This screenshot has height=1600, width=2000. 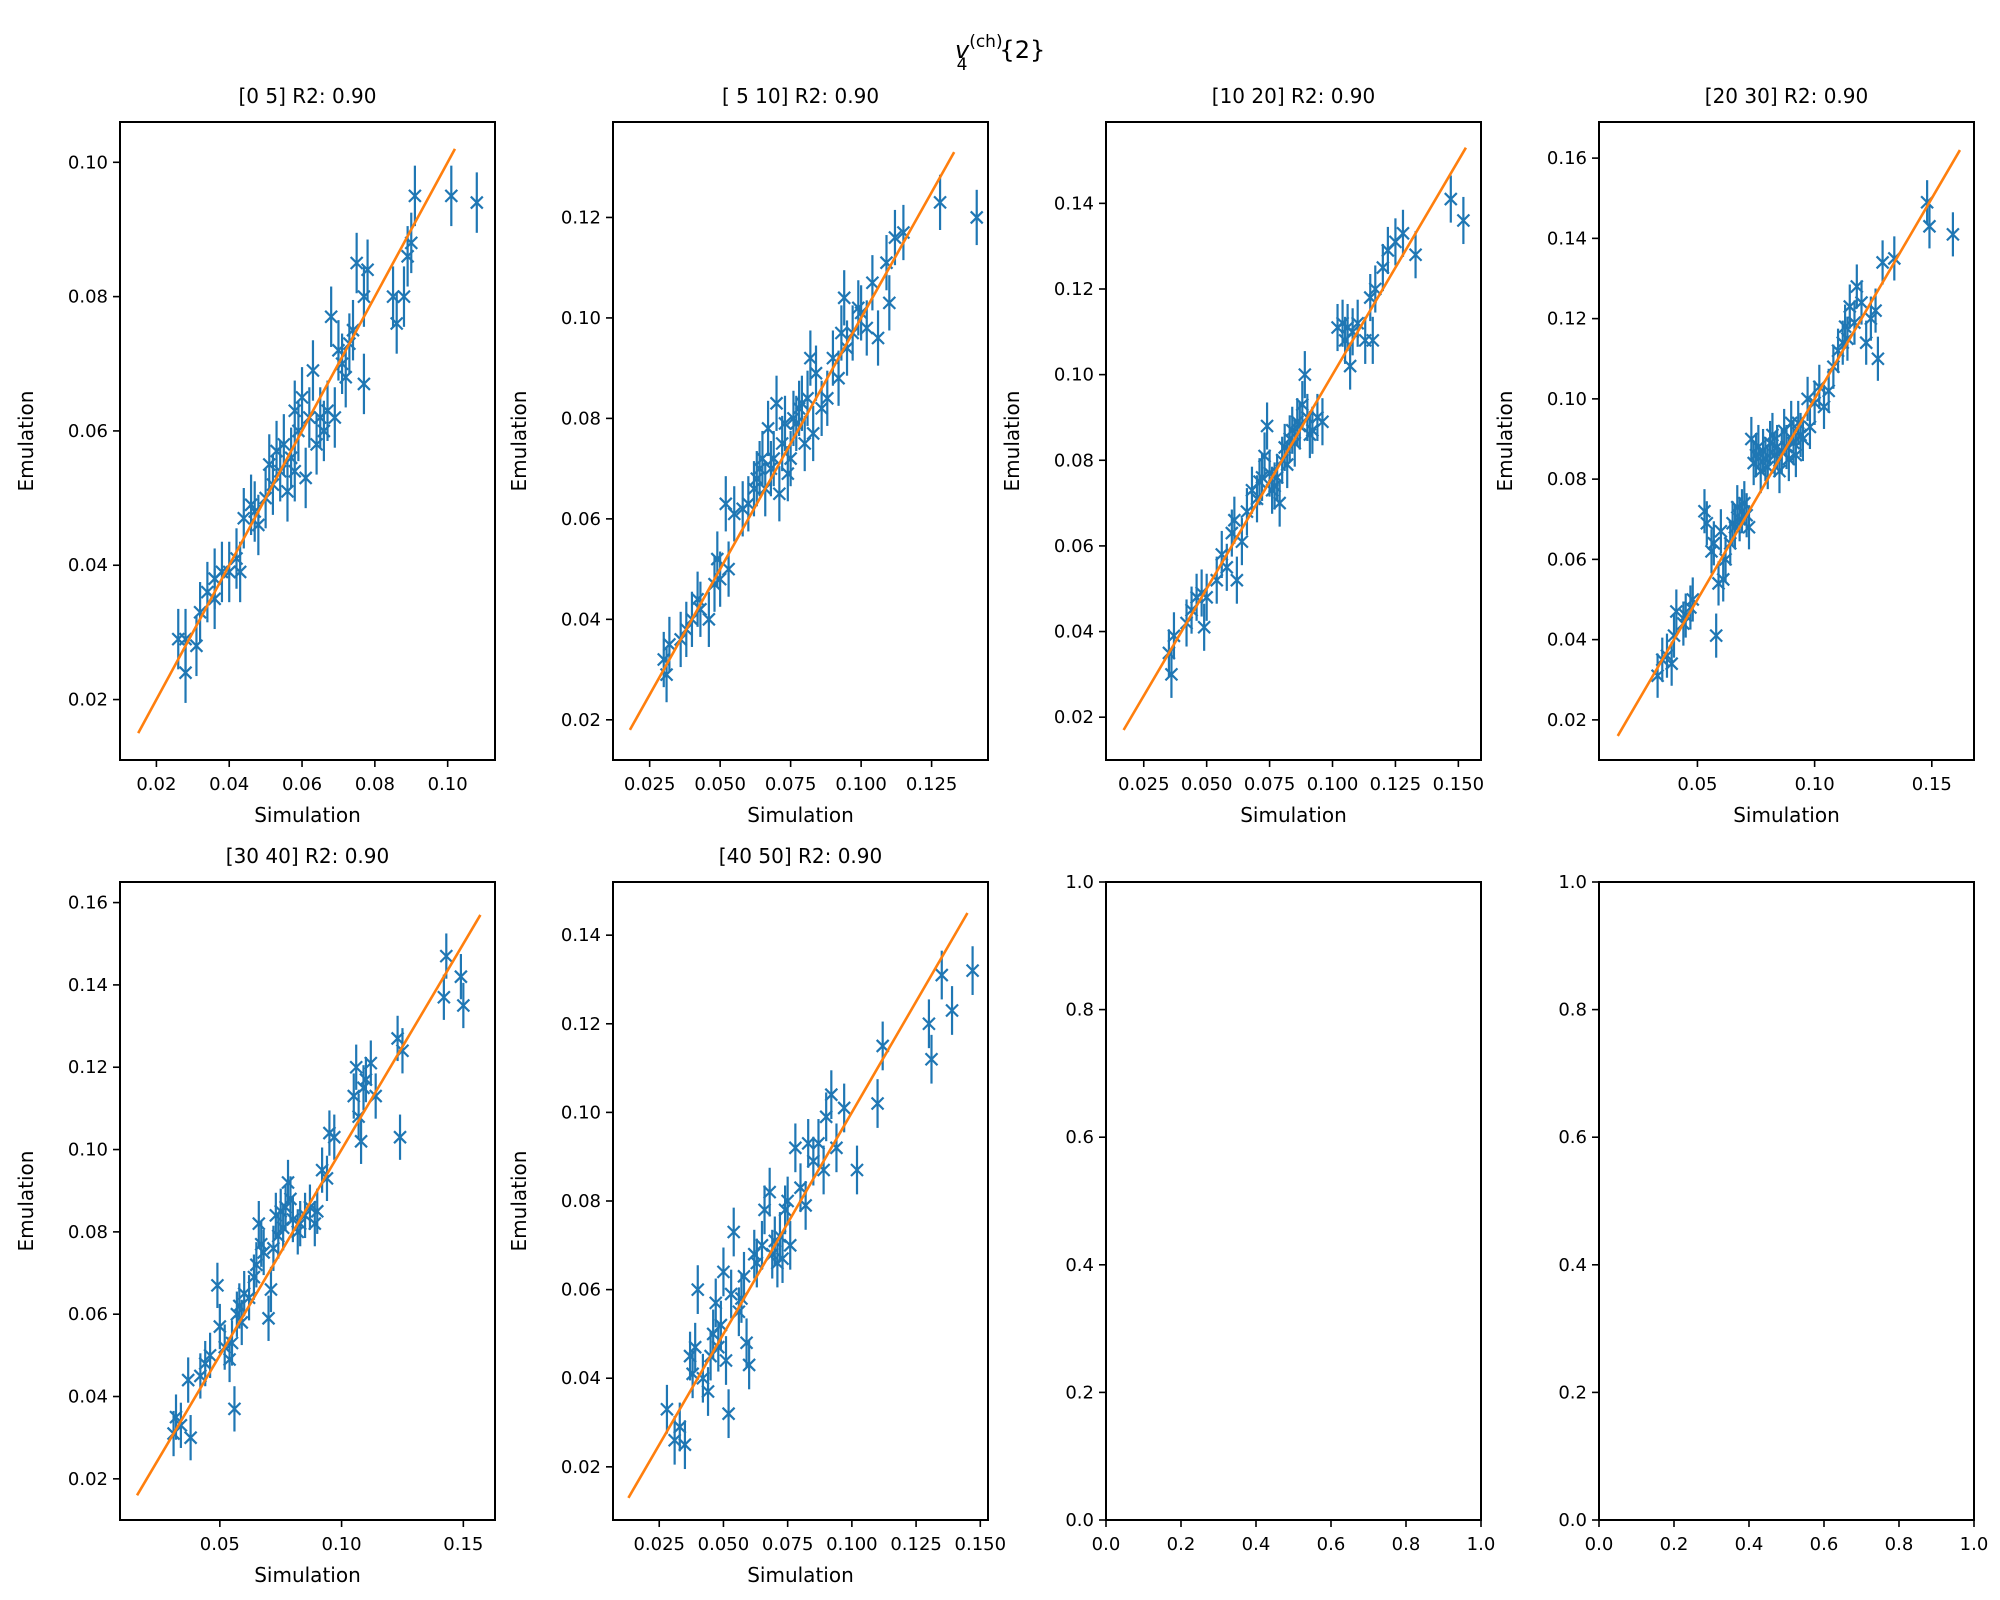 I want to click on subplot-title: [ 5 10] R2: 0.90, so click(x=800, y=96).